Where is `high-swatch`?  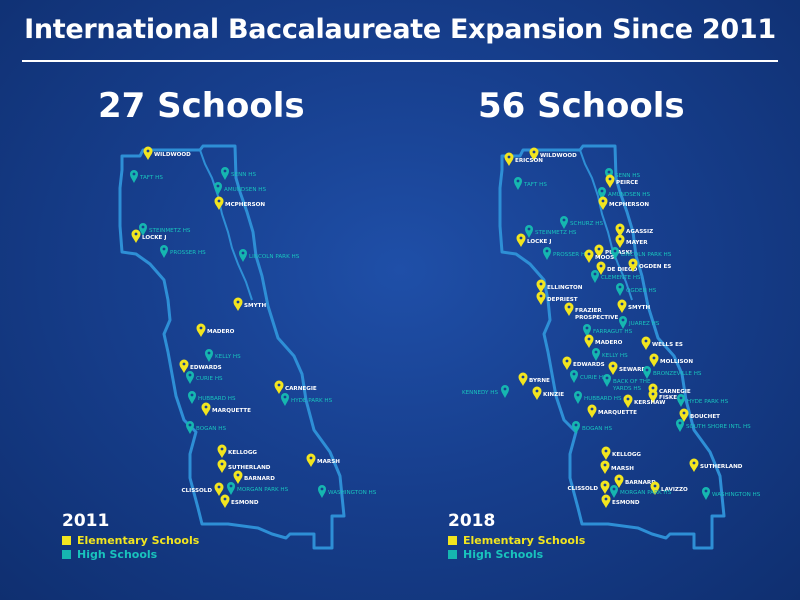 high-swatch is located at coordinates (66, 554).